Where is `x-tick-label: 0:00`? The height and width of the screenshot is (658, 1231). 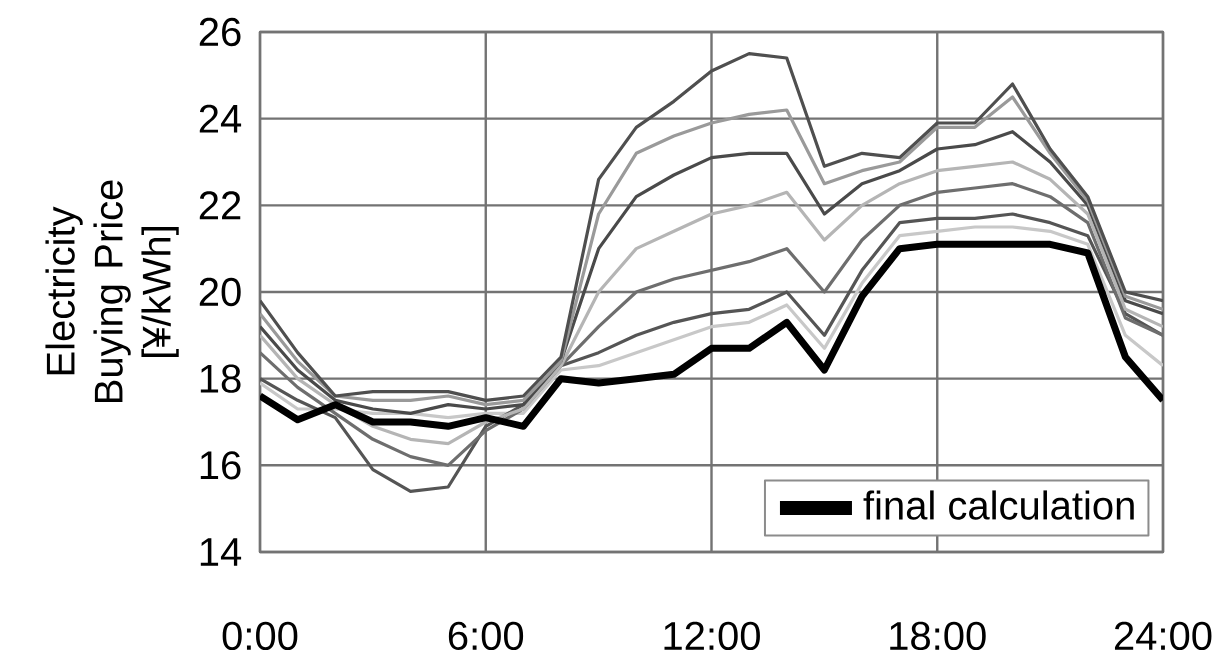
x-tick-label: 0:00 is located at coordinates (260, 636).